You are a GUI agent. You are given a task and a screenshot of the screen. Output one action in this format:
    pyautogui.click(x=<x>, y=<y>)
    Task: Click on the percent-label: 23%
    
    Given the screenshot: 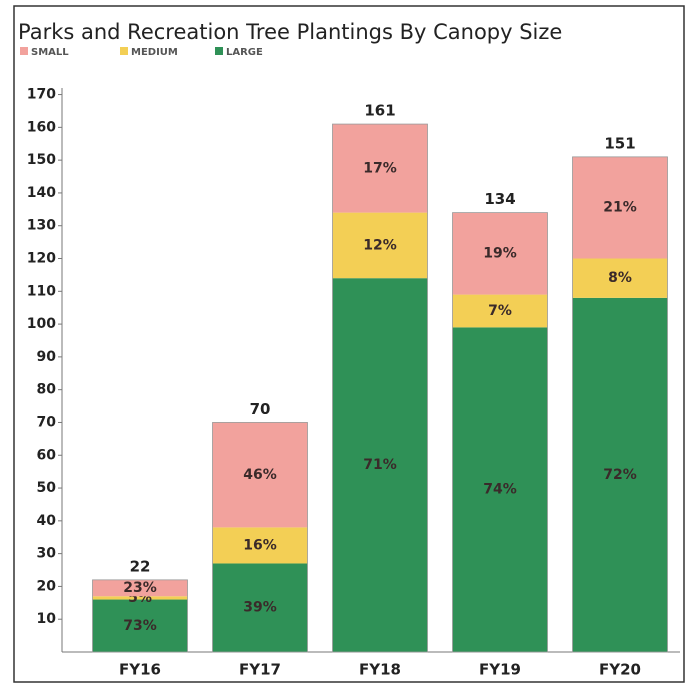 What is the action you would take?
    pyautogui.click(x=140, y=588)
    